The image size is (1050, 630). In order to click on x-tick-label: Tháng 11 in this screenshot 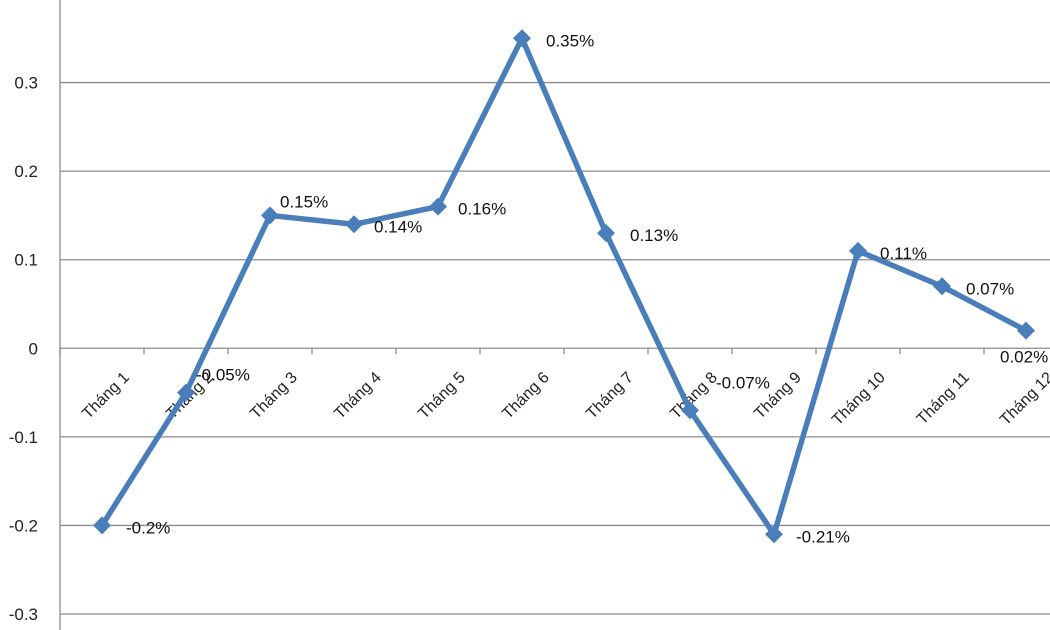, I will do `click(943, 398)`.